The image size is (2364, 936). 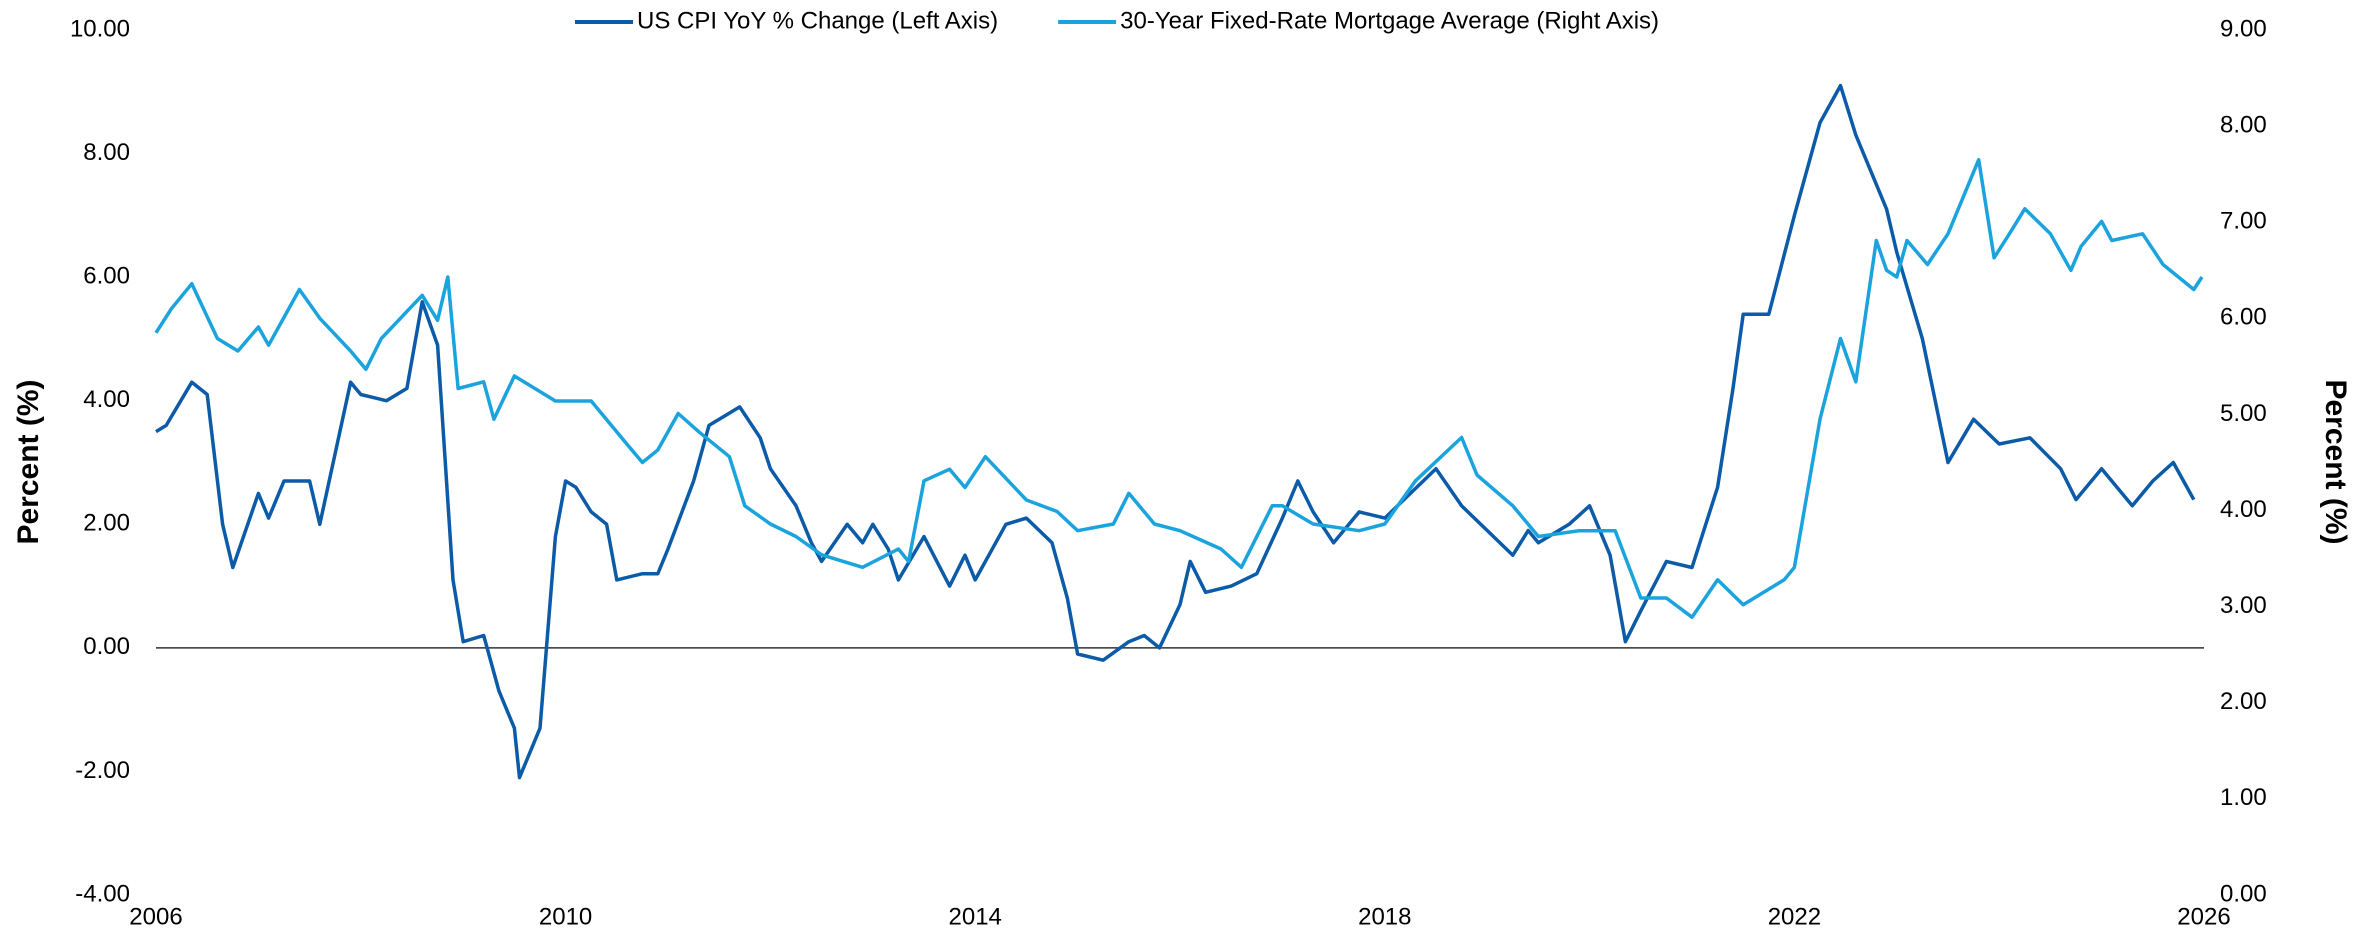 I want to click on x-tick-label: 2018, so click(x=1384, y=916).